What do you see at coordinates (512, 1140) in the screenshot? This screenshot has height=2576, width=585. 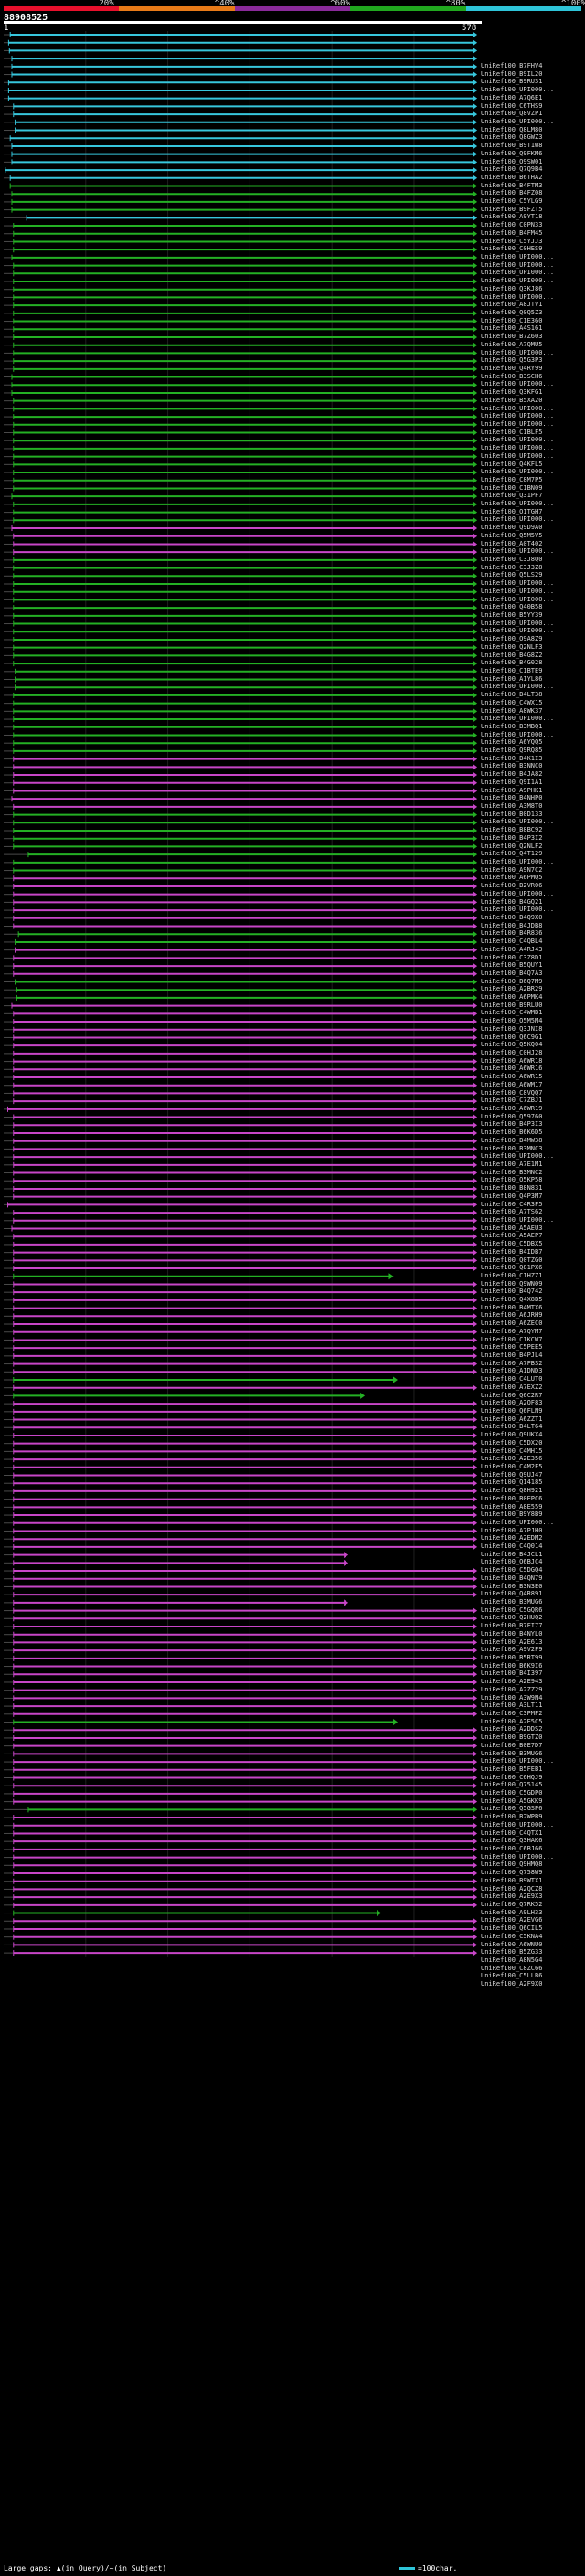 I see `hit-label: UniRef100_B4MW38` at bounding box center [512, 1140].